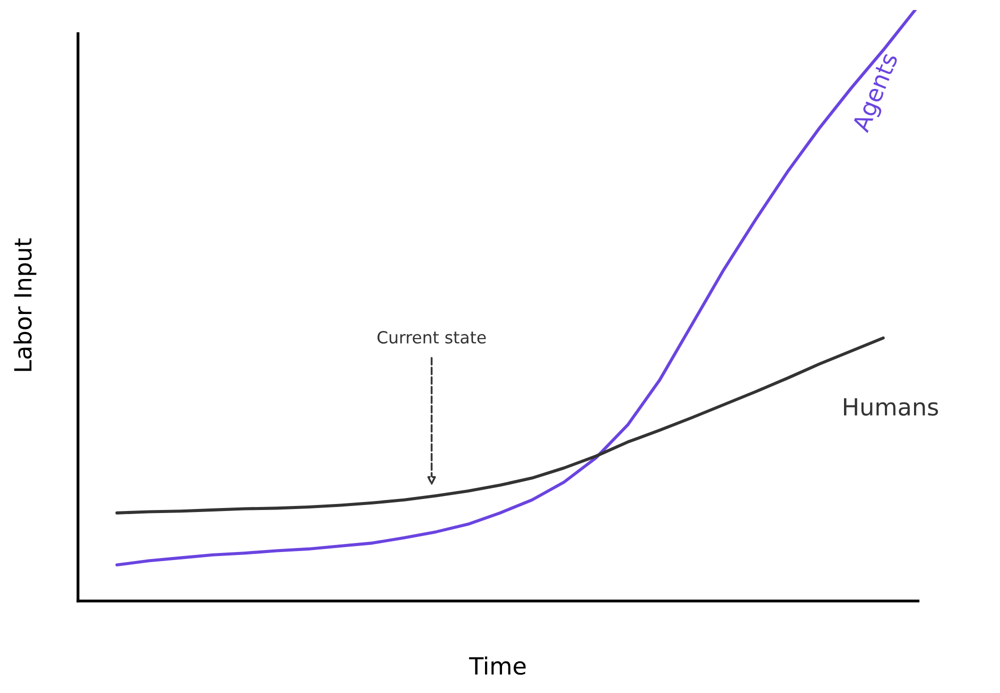 The image size is (1000, 693). Describe the element at coordinates (24, 304) in the screenshot. I see `y-axis-title: Labor Input` at that location.